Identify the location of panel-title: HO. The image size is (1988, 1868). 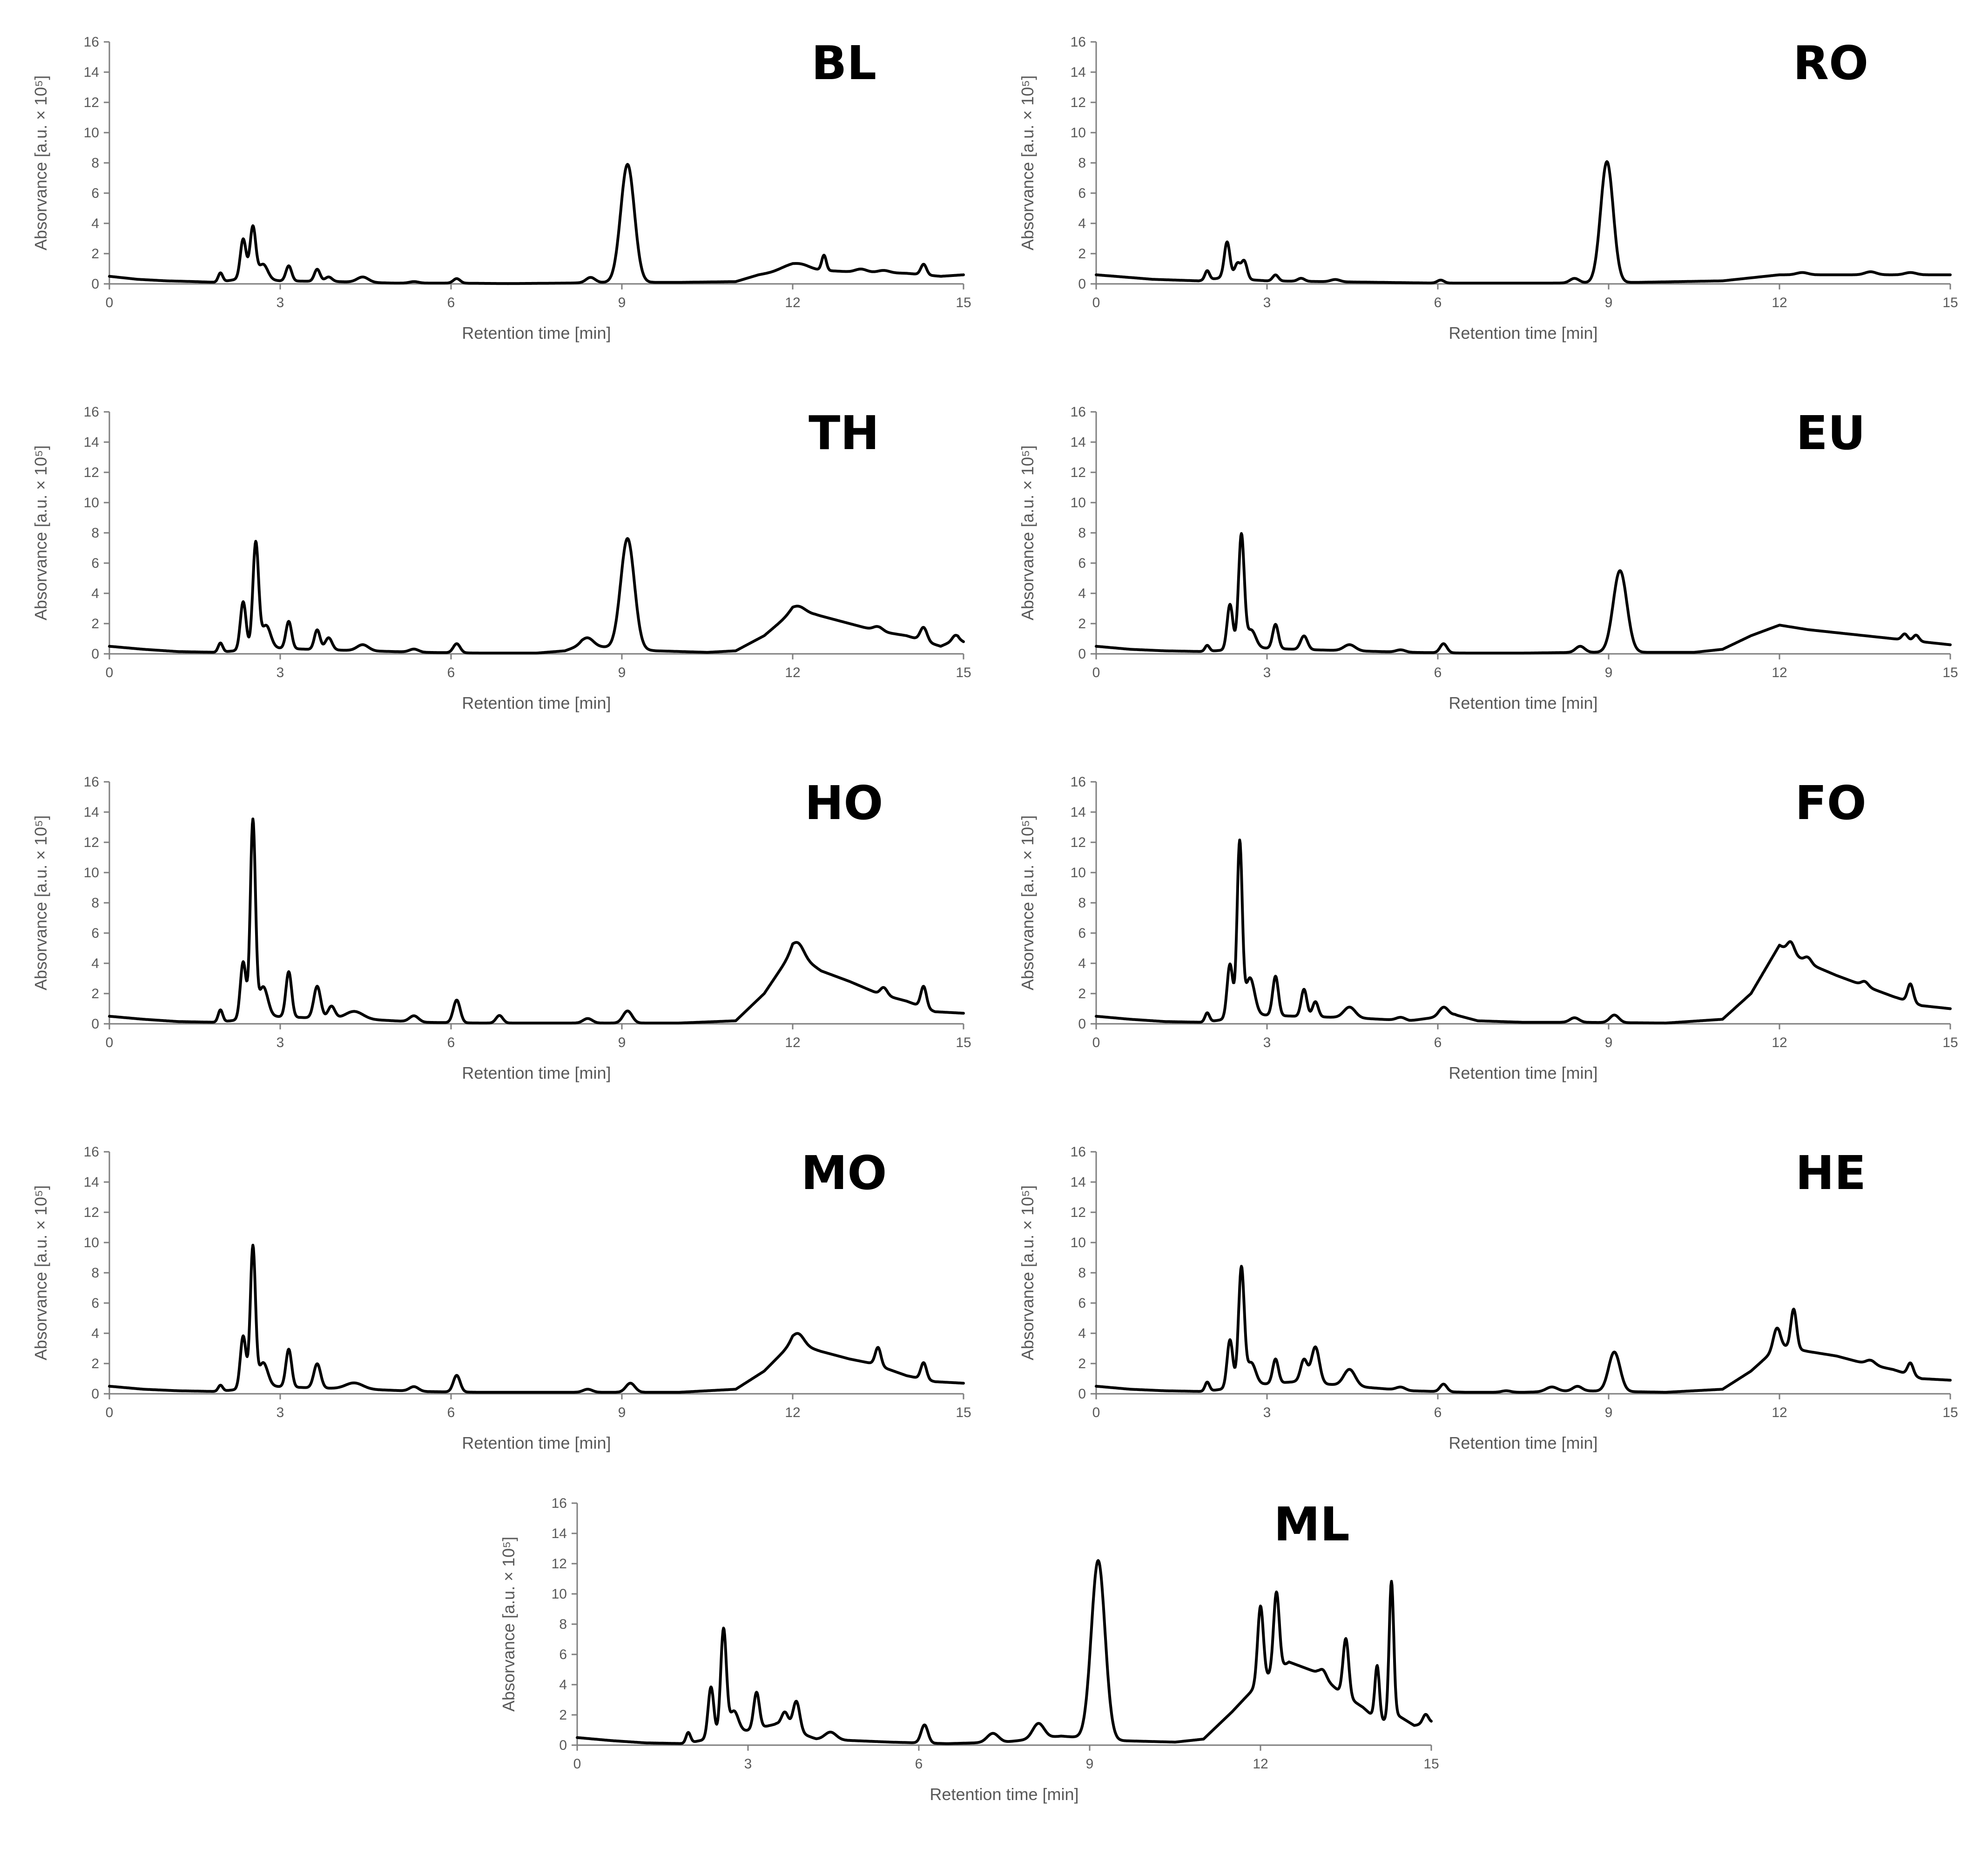
(844, 803).